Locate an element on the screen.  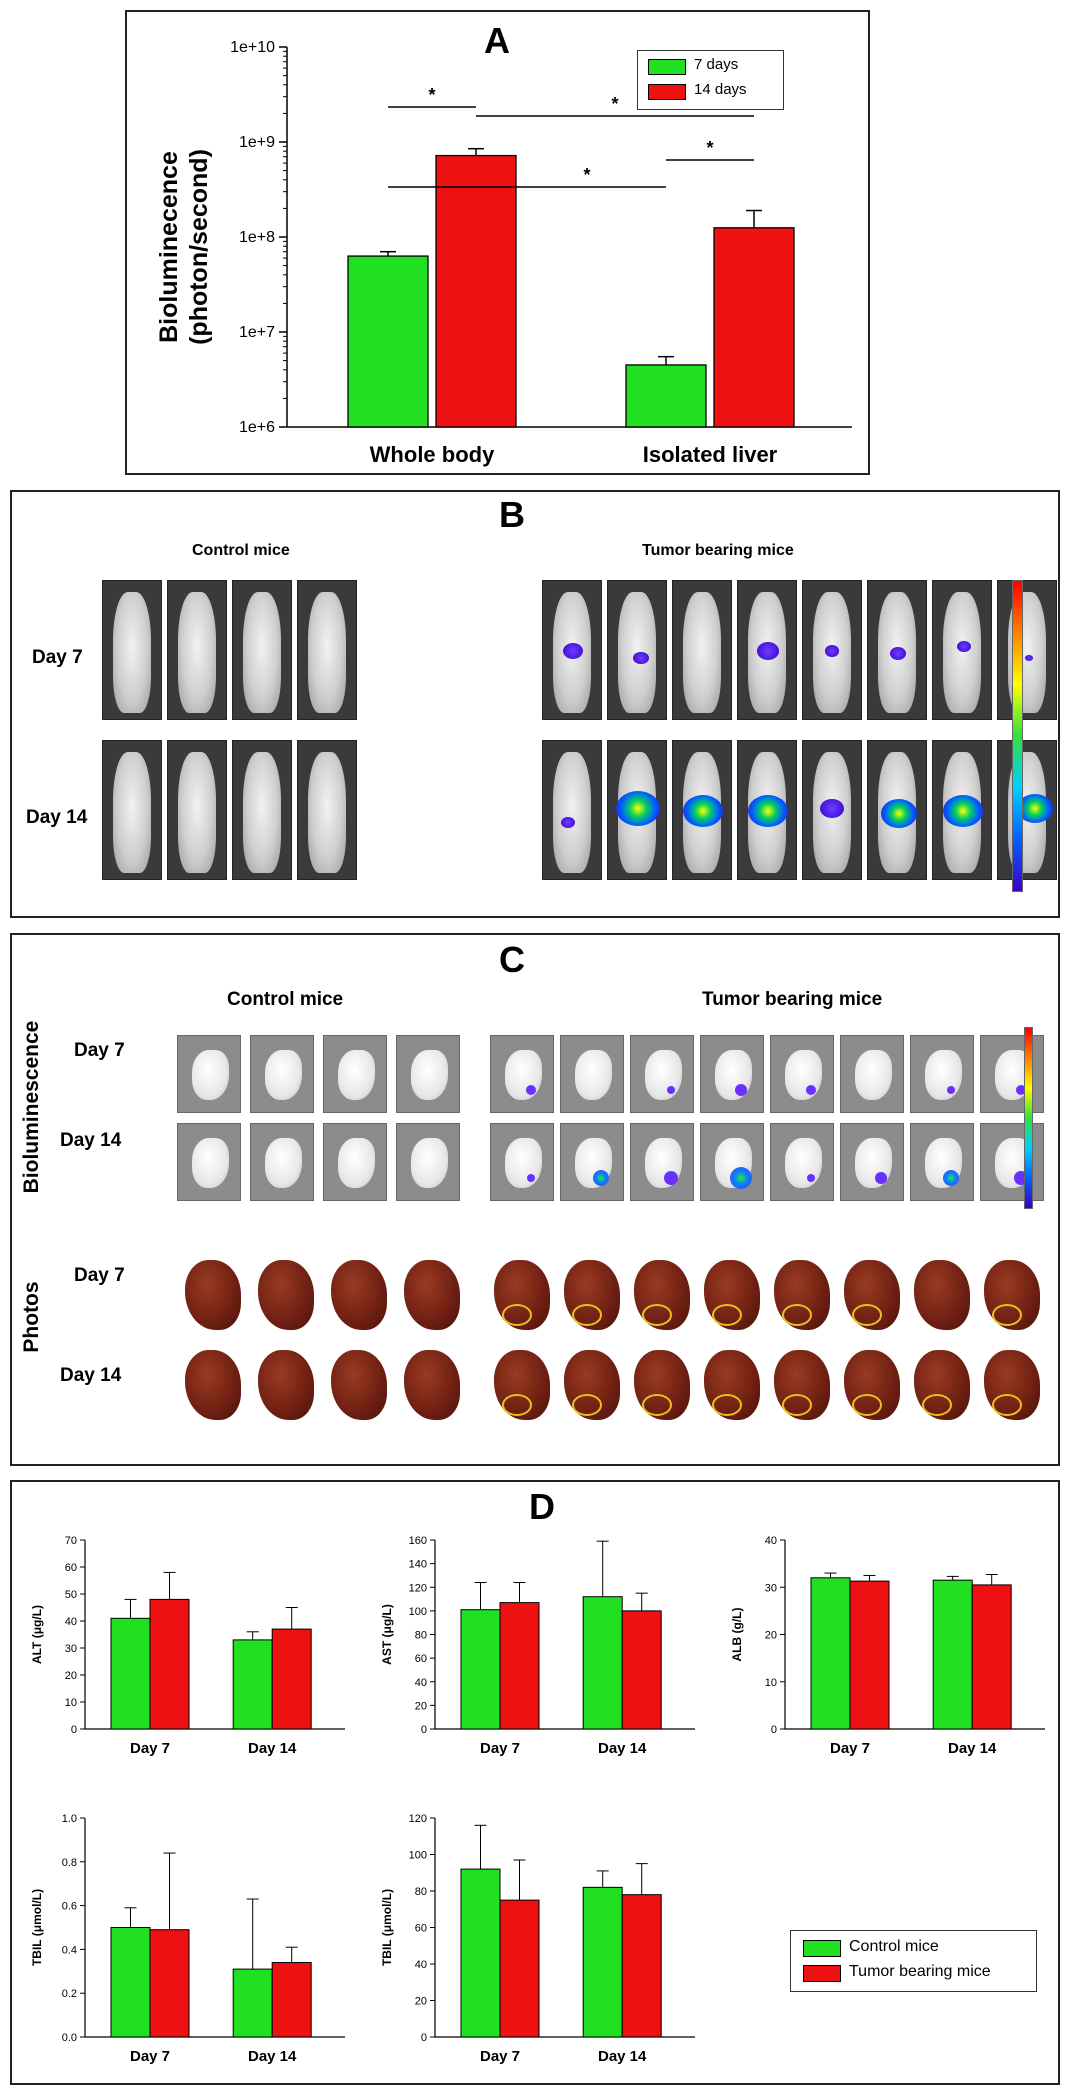
y-tick-label: 70 is located at coordinates (71, 1541).